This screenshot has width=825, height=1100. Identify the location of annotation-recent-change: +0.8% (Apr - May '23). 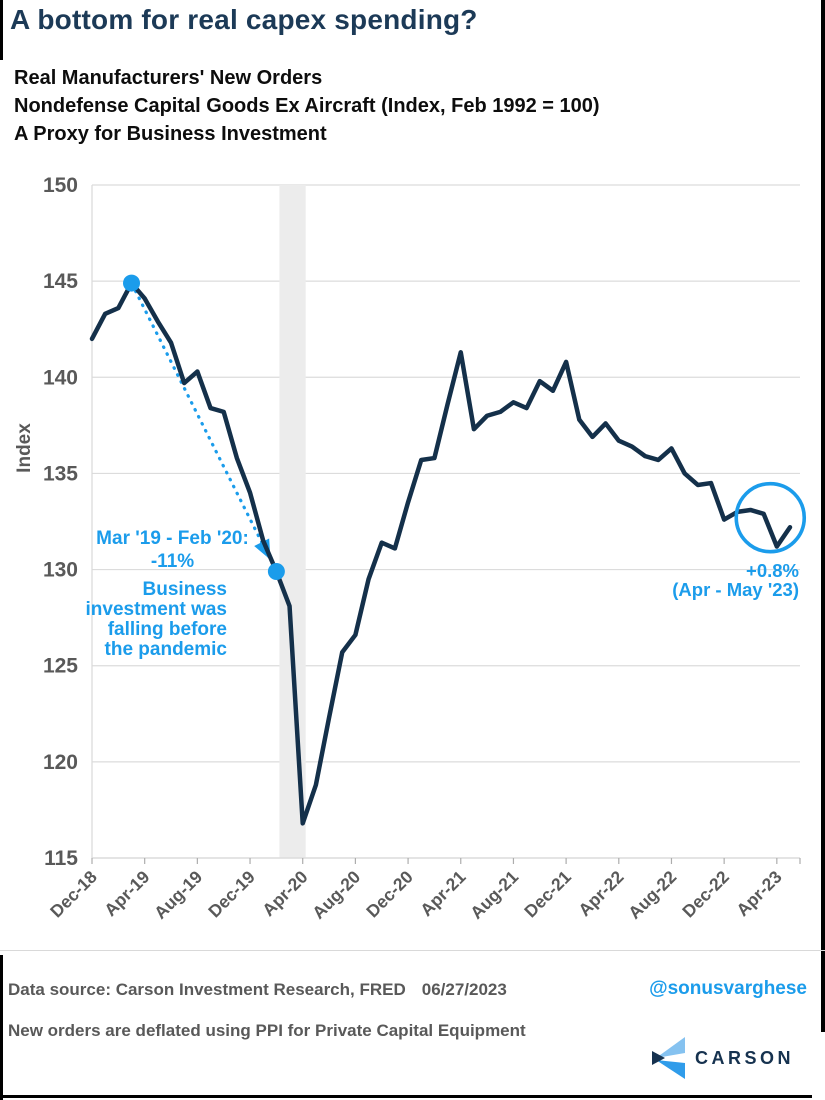
(735, 580).